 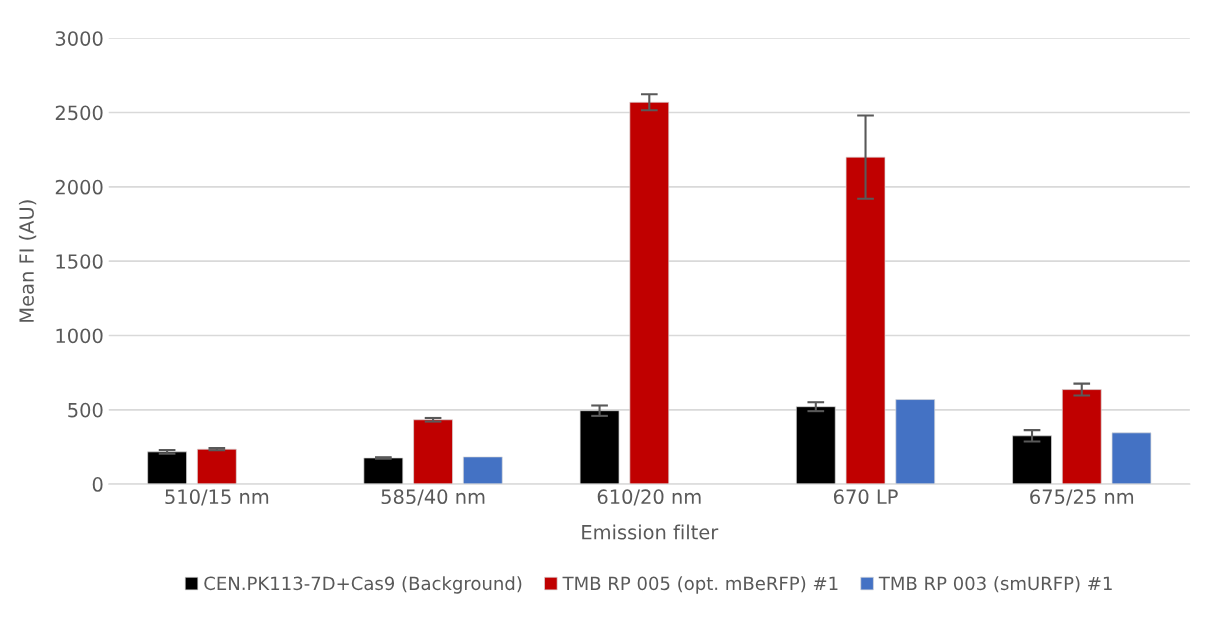 What do you see at coordinates (865, 497) in the screenshot?
I see `x-tick-label: 670 LP` at bounding box center [865, 497].